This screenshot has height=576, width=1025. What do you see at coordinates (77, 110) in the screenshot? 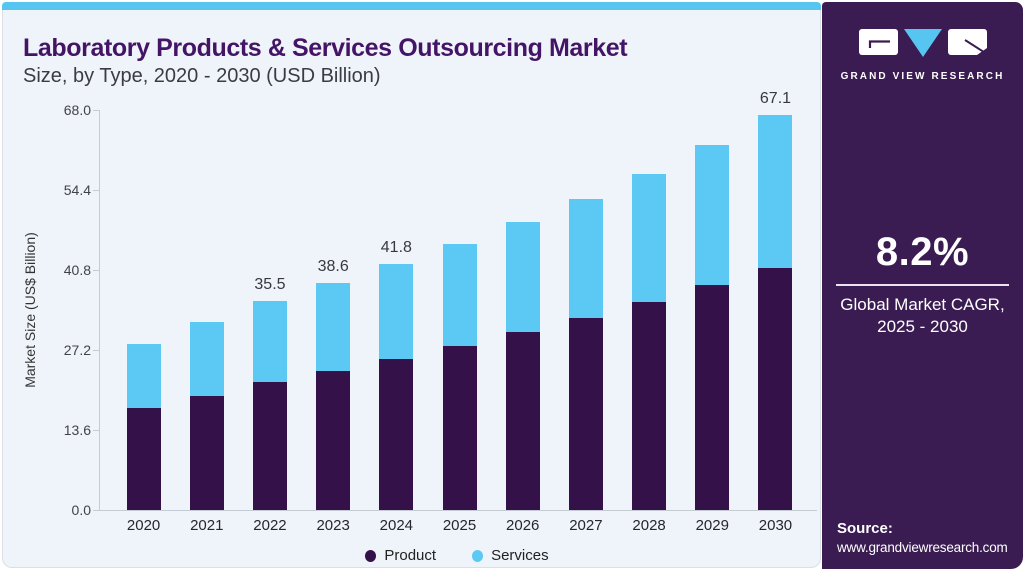
I see `y-tick-label-68.0: 68.0` at bounding box center [77, 110].